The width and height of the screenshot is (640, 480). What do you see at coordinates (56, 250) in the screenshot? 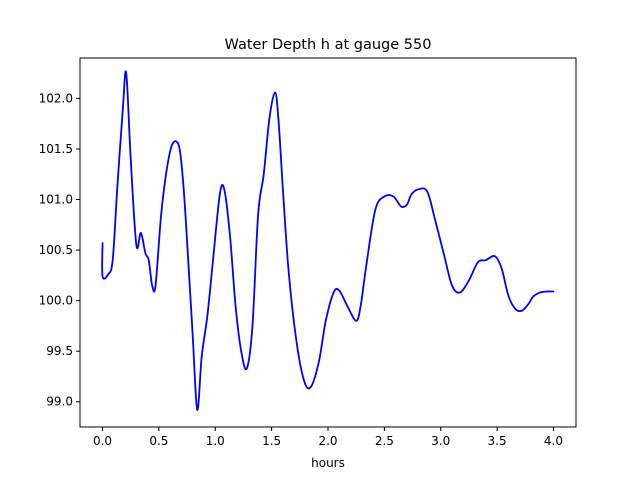
I see `y-tick-label: 100.5` at bounding box center [56, 250].